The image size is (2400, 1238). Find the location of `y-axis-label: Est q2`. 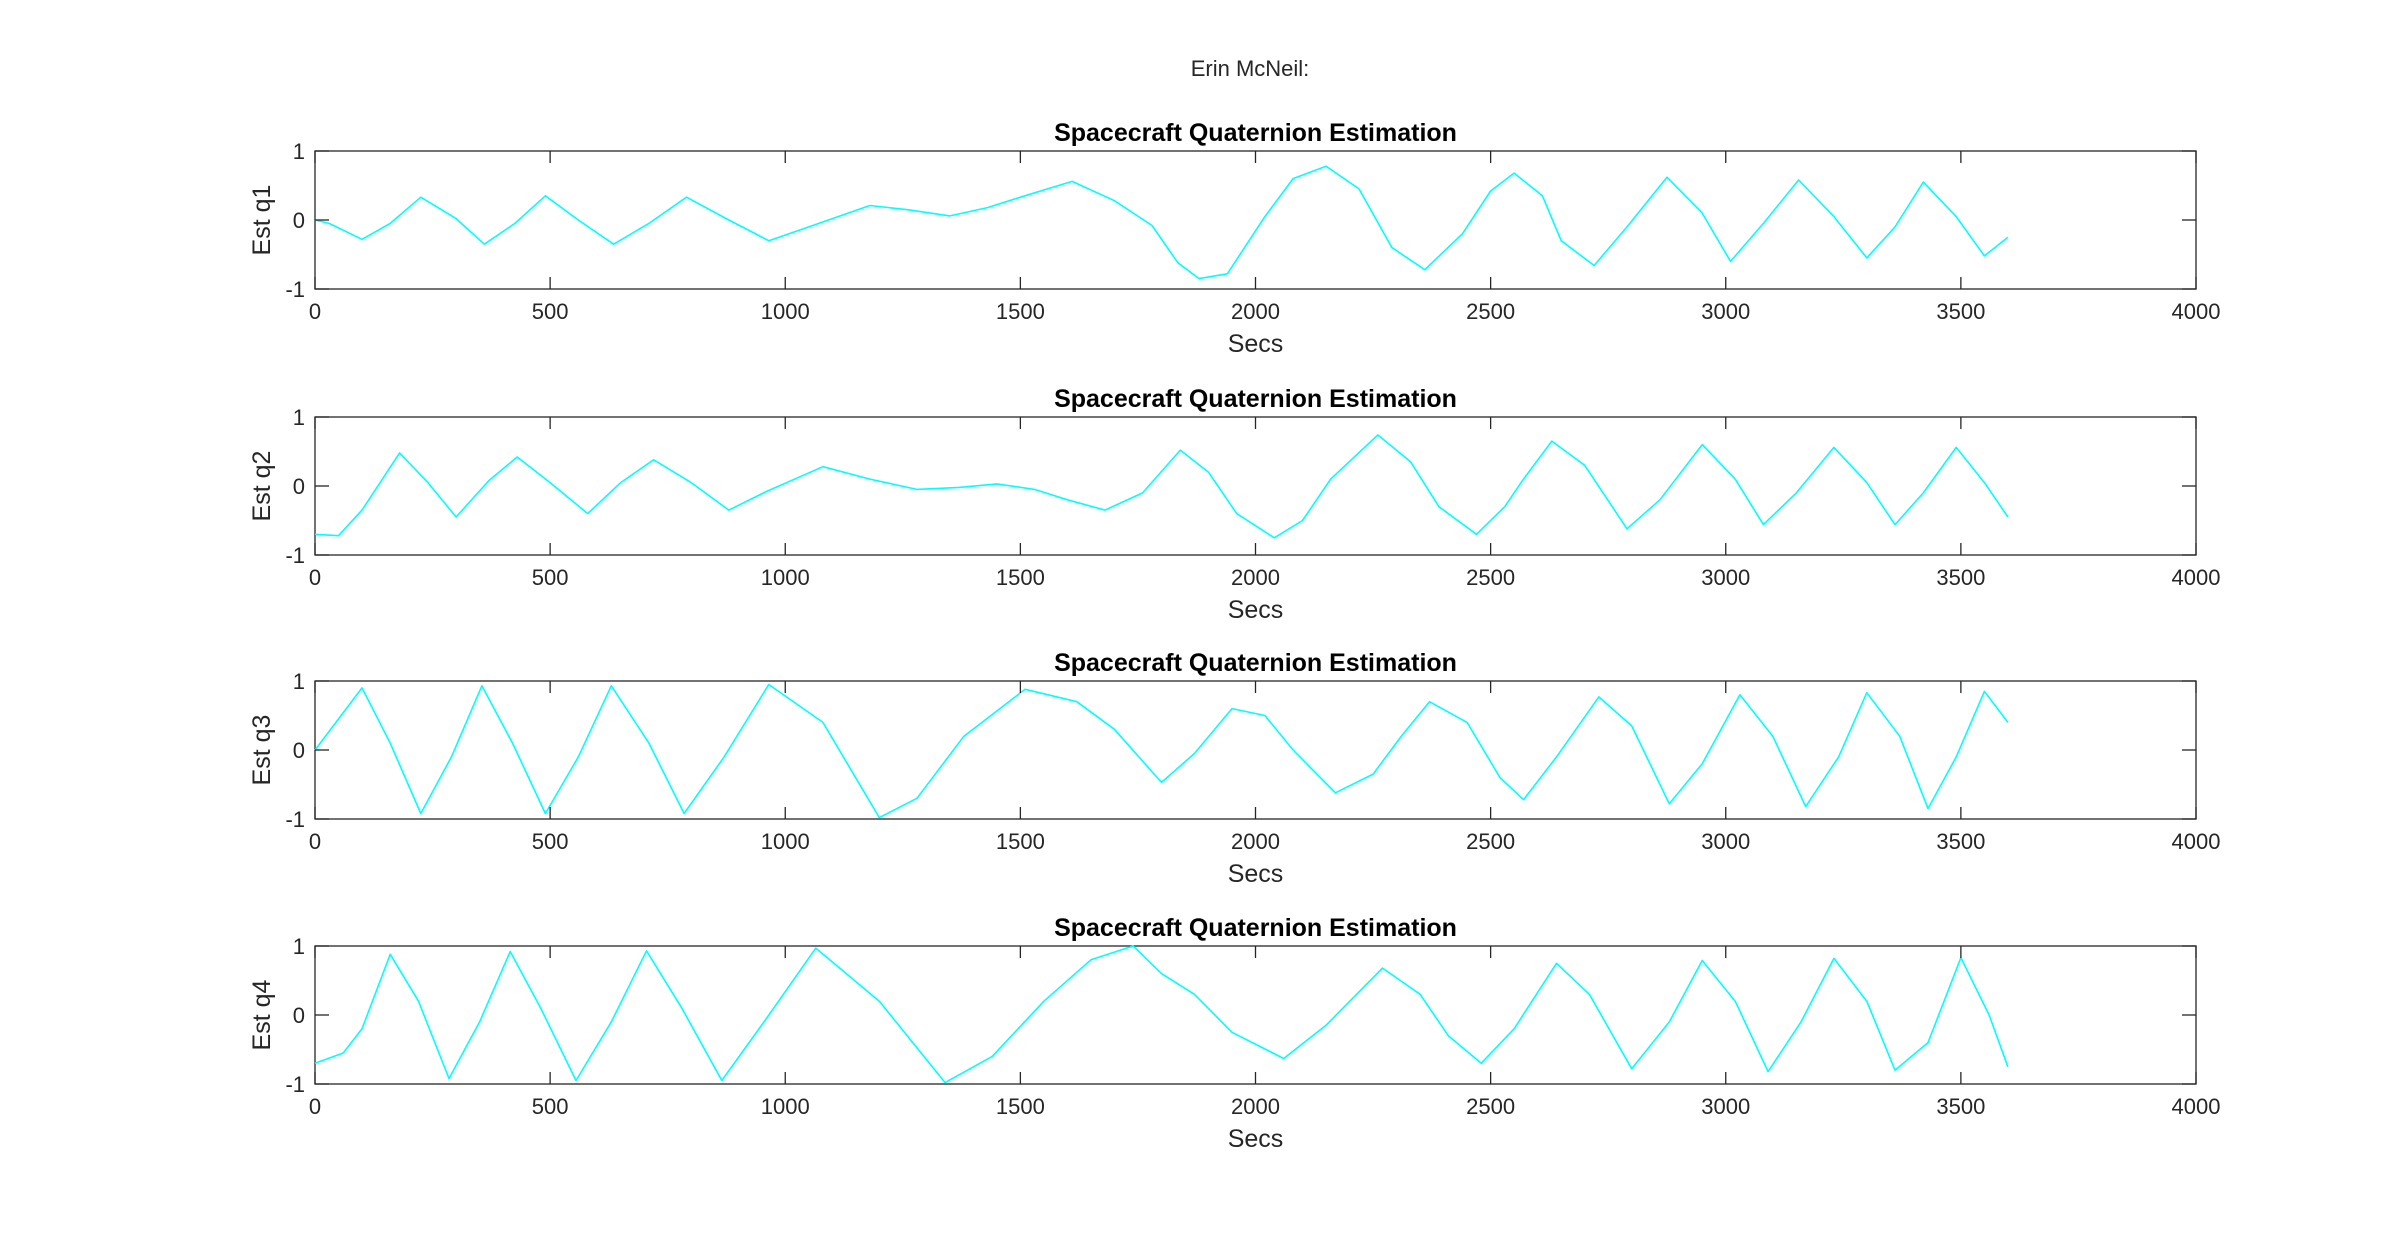

y-axis-label: Est q2 is located at coordinates (262, 486).